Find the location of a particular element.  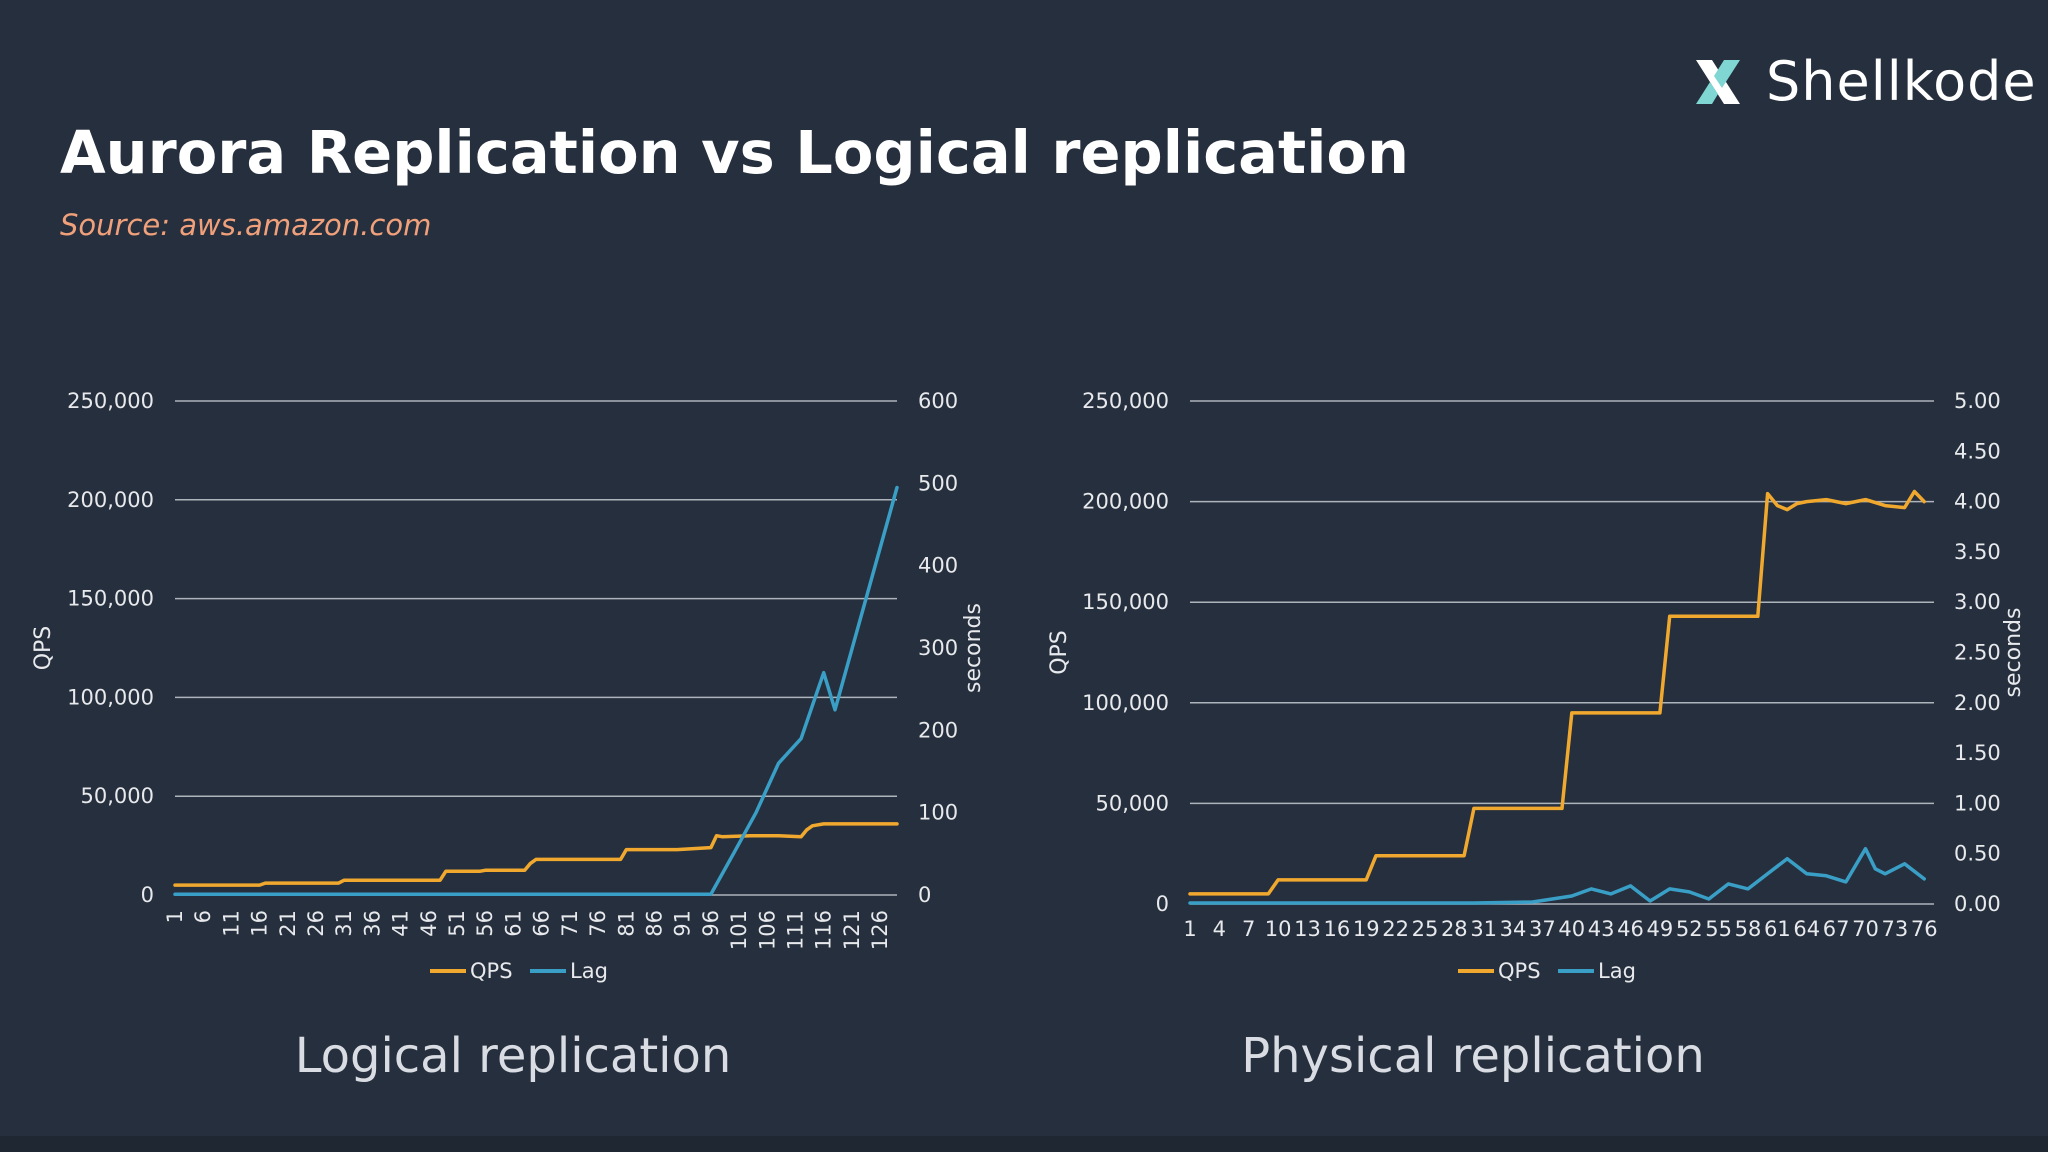

y2-tick-label: 1.50 is located at coordinates (1977, 753).